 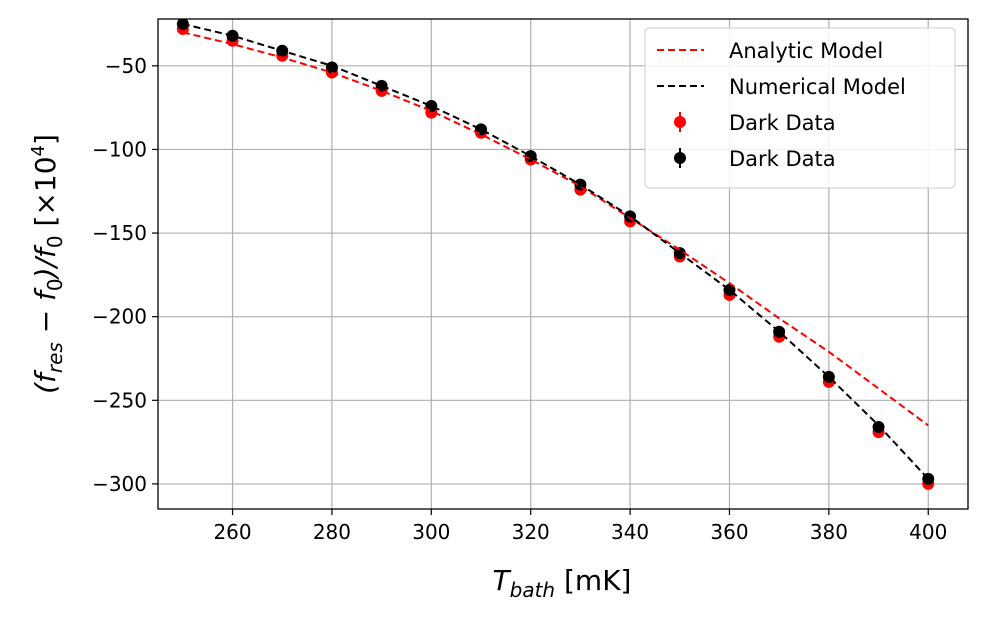 I want to click on x-tick-label: 280, so click(x=332, y=532).